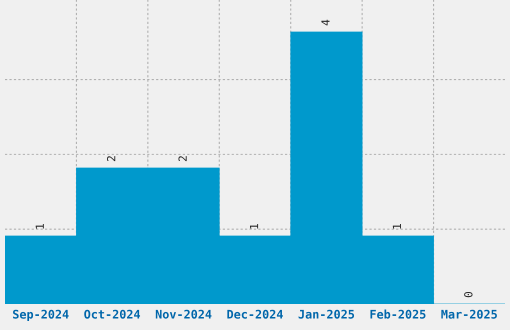 The width and height of the screenshot is (510, 330). I want to click on x-tick-label: Mar-2025, so click(469, 314).